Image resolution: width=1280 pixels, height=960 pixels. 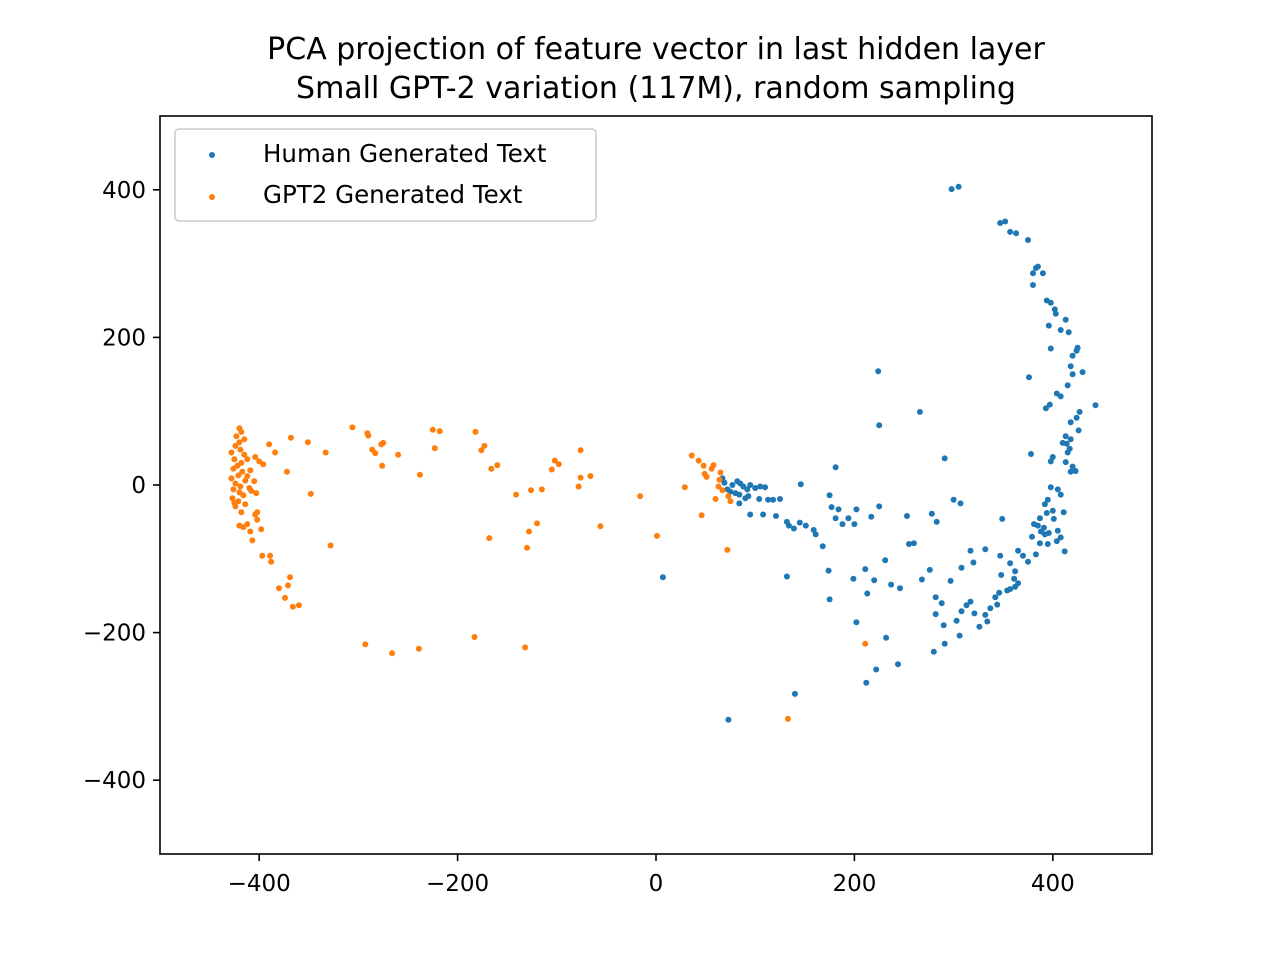 I want to click on y-tick-label: 0, so click(x=138, y=486).